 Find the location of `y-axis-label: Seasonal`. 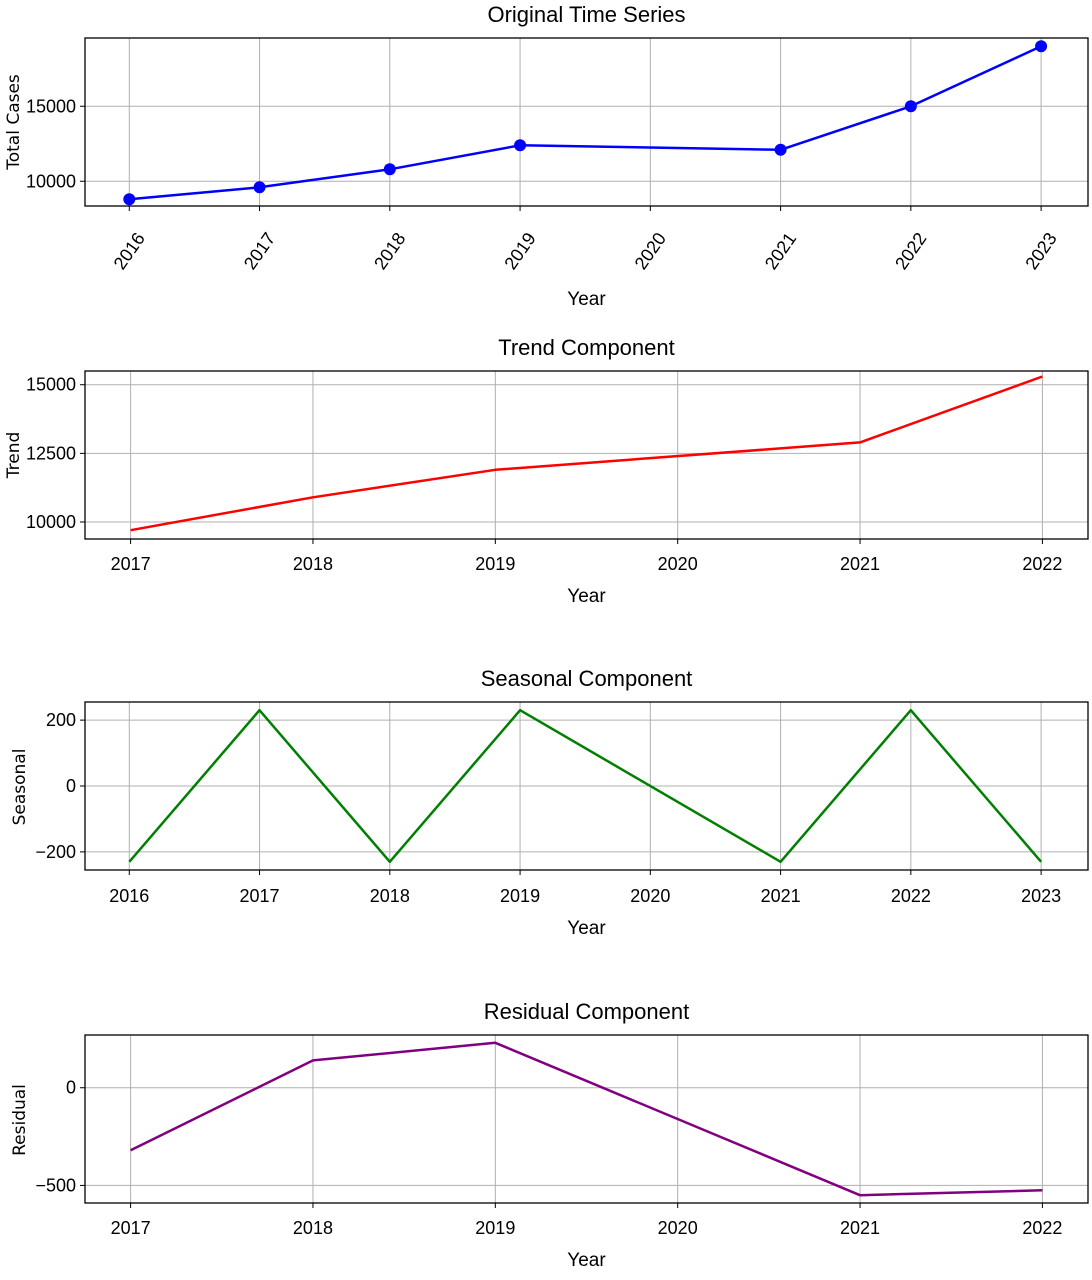

y-axis-label: Seasonal is located at coordinates (20, 787).